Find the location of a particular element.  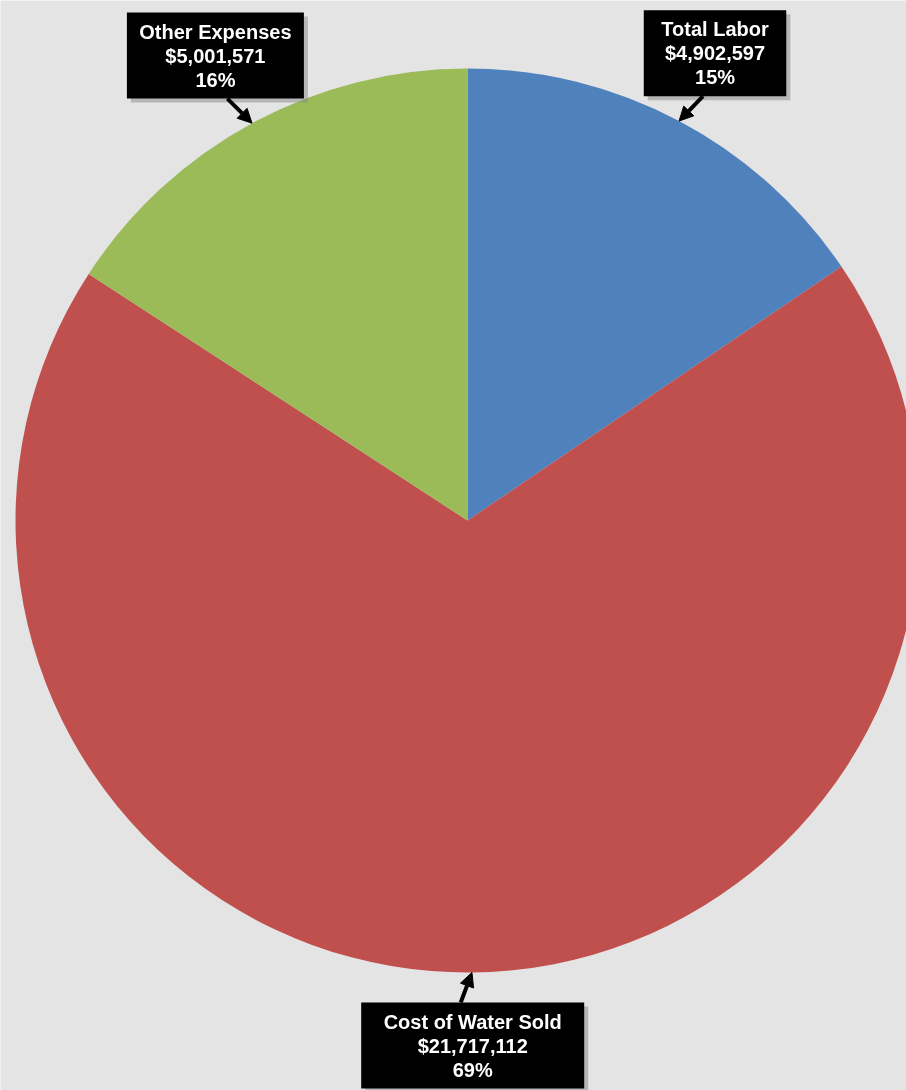

slice-label: Other Expenses is located at coordinates (215, 31).